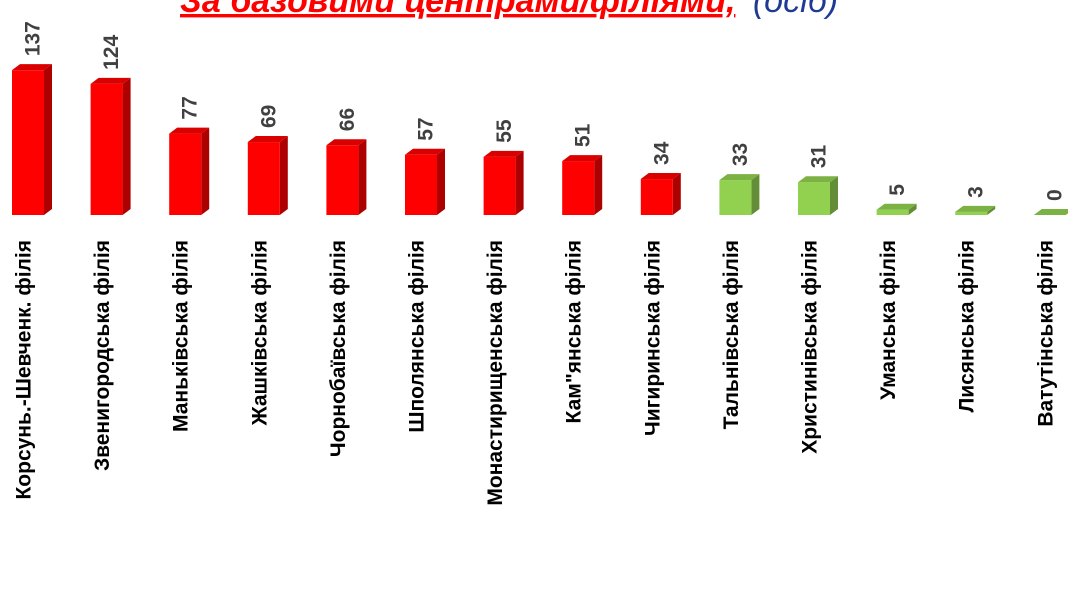 The width and height of the screenshot is (1068, 596). What do you see at coordinates (259, 333) in the screenshot?
I see `x-tick-label: Жашківська філія` at bounding box center [259, 333].